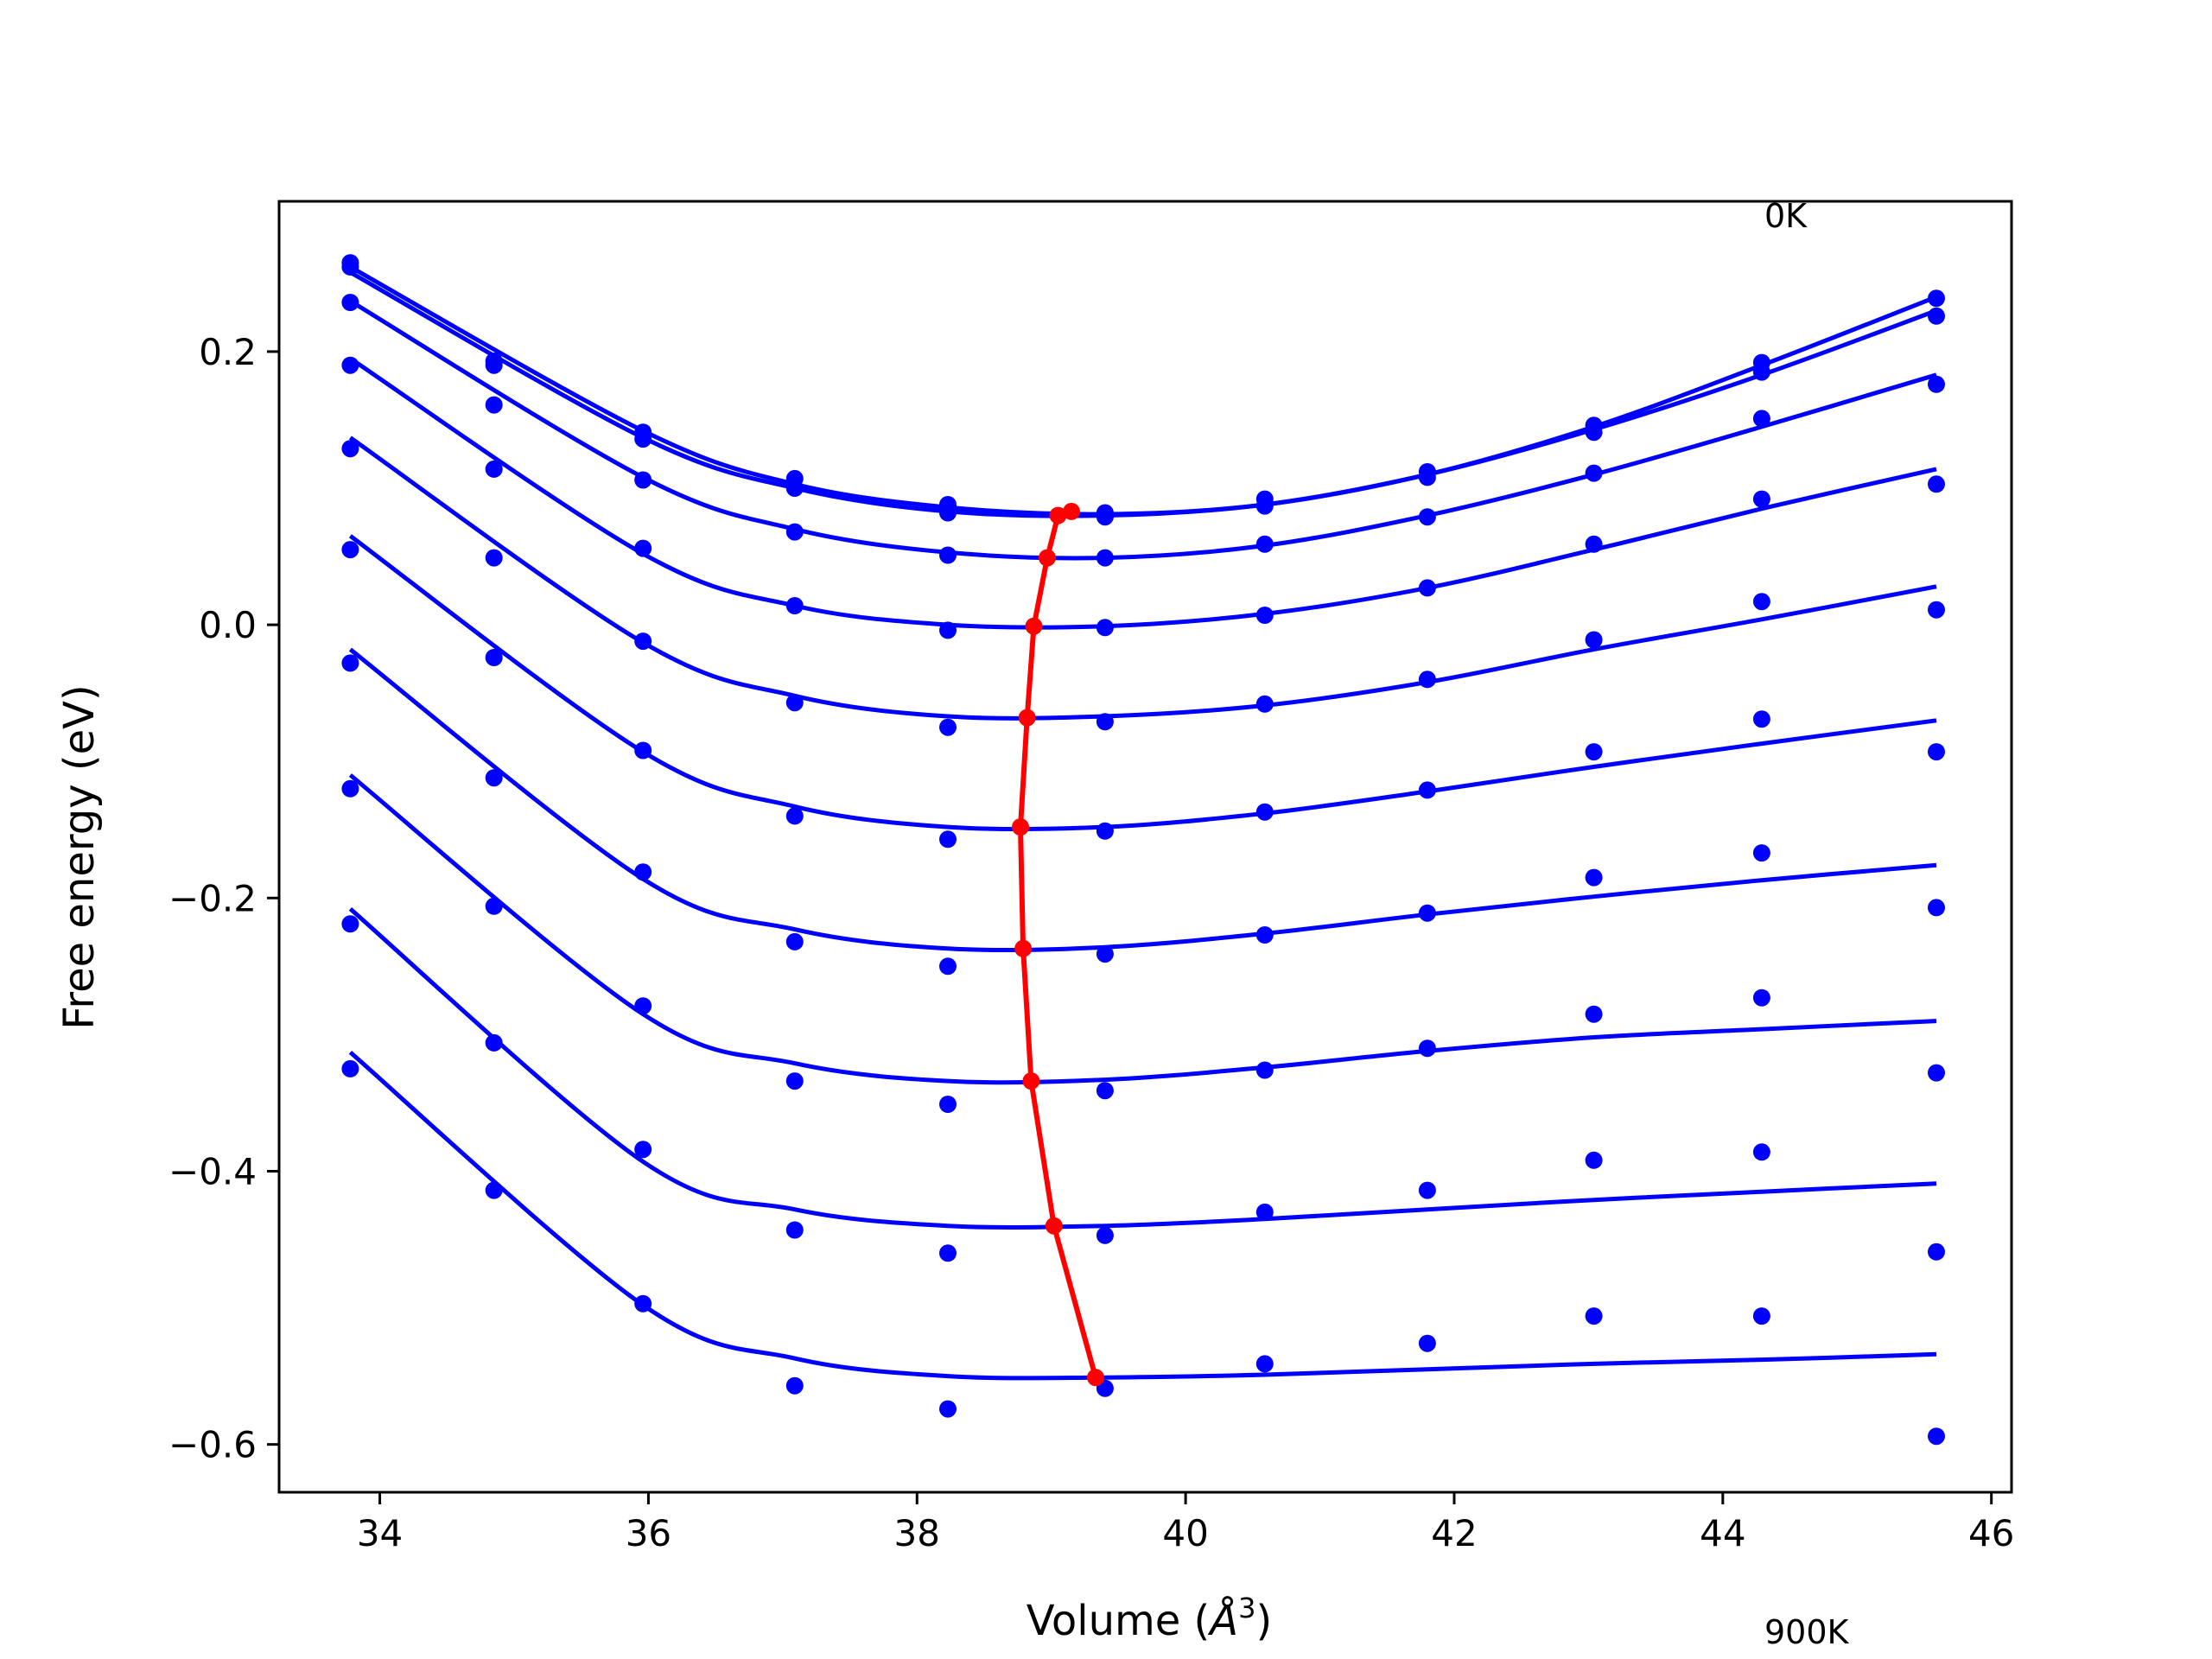 Image resolution: width=2212 pixels, height=1659 pixels. Describe the element at coordinates (228, 352) in the screenshot. I see `y-tick-label-0: 0.2` at that location.